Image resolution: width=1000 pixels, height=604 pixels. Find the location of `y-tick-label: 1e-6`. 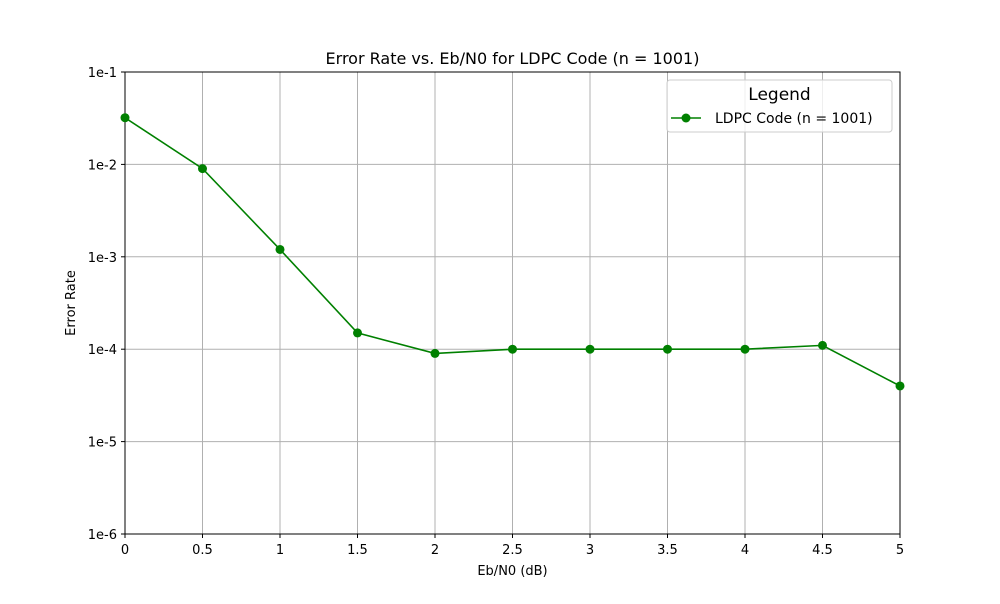

y-tick-label: 1e-6 is located at coordinates (102, 535).